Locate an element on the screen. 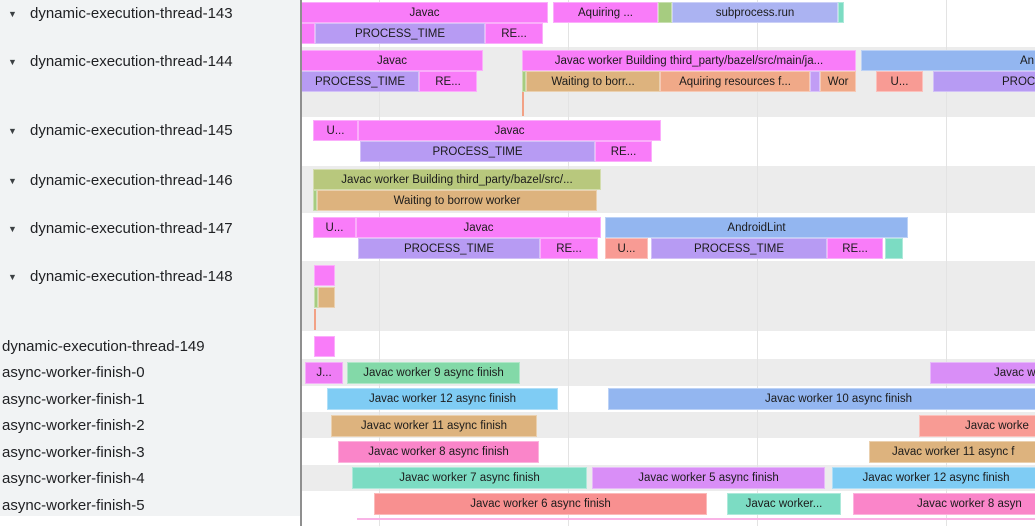  trace-slice: Javac w is located at coordinates (982, 373).